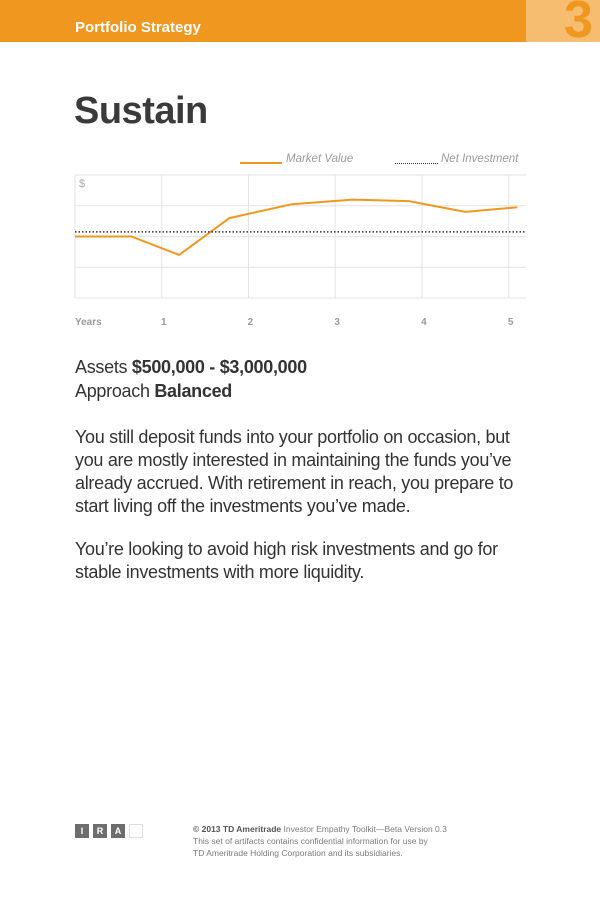 The image size is (600, 901). Describe the element at coordinates (88, 322) in the screenshot. I see `x-axis-label: Years` at that location.